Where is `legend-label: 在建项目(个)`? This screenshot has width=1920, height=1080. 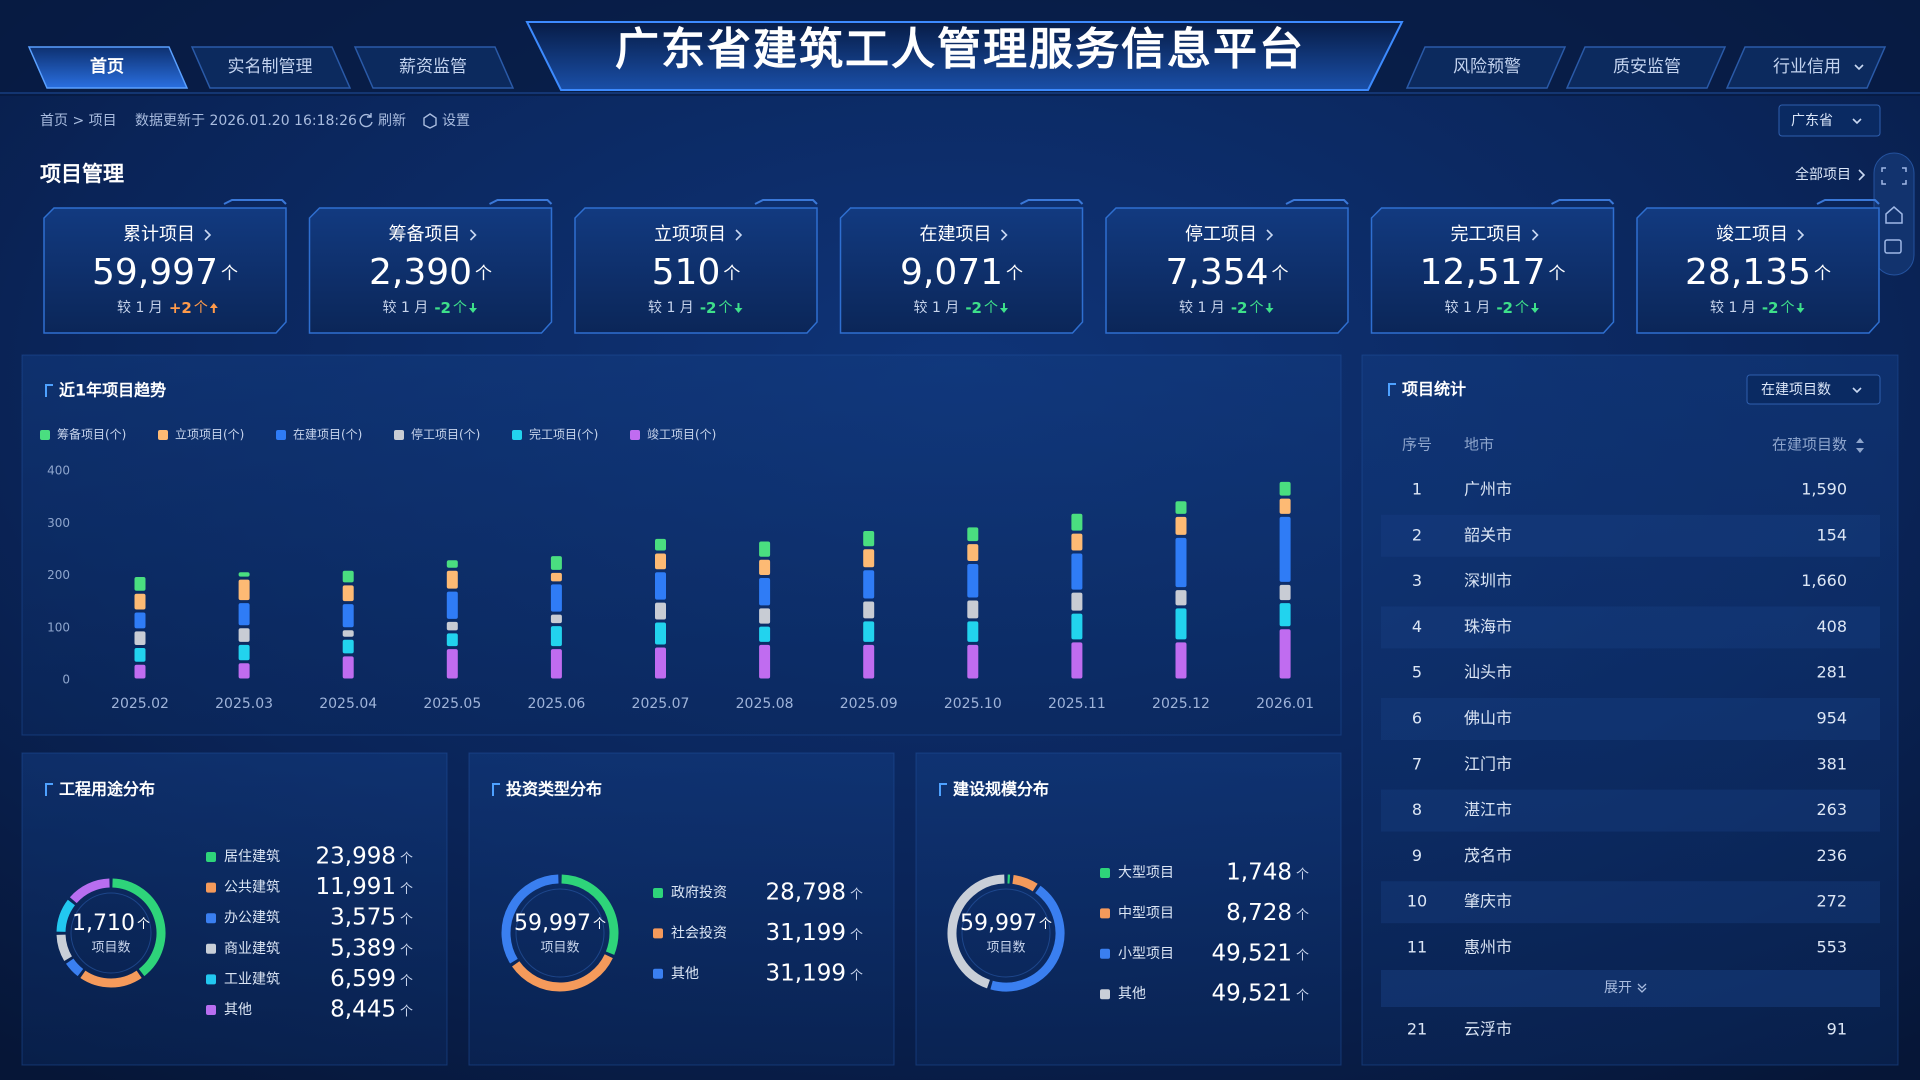
legend-label: 在建项目(个) is located at coordinates (327, 435).